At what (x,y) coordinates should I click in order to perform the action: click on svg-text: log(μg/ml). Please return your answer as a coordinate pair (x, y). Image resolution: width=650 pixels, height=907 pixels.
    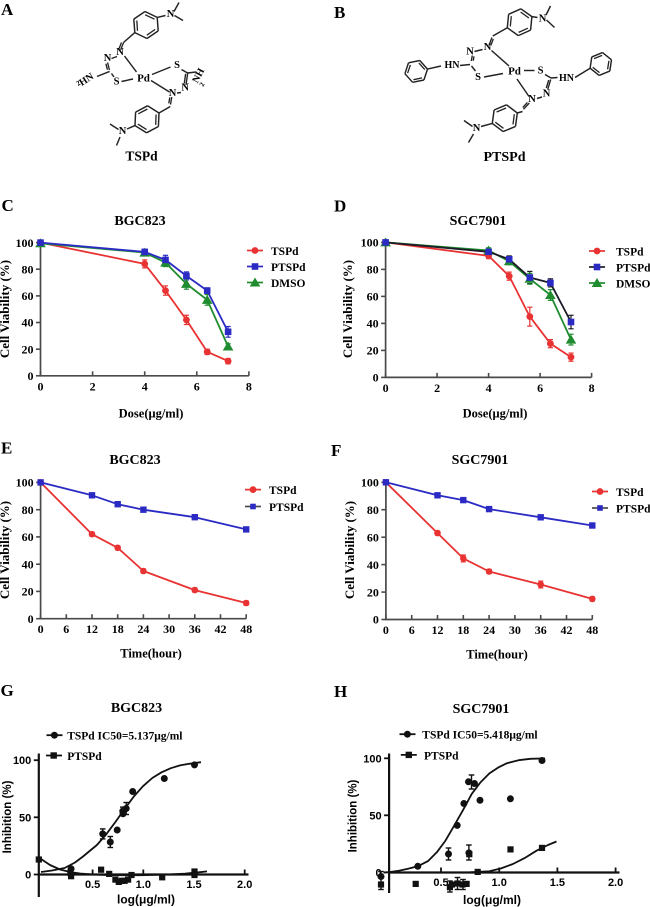
    Looking at the image, I should click on (146, 900).